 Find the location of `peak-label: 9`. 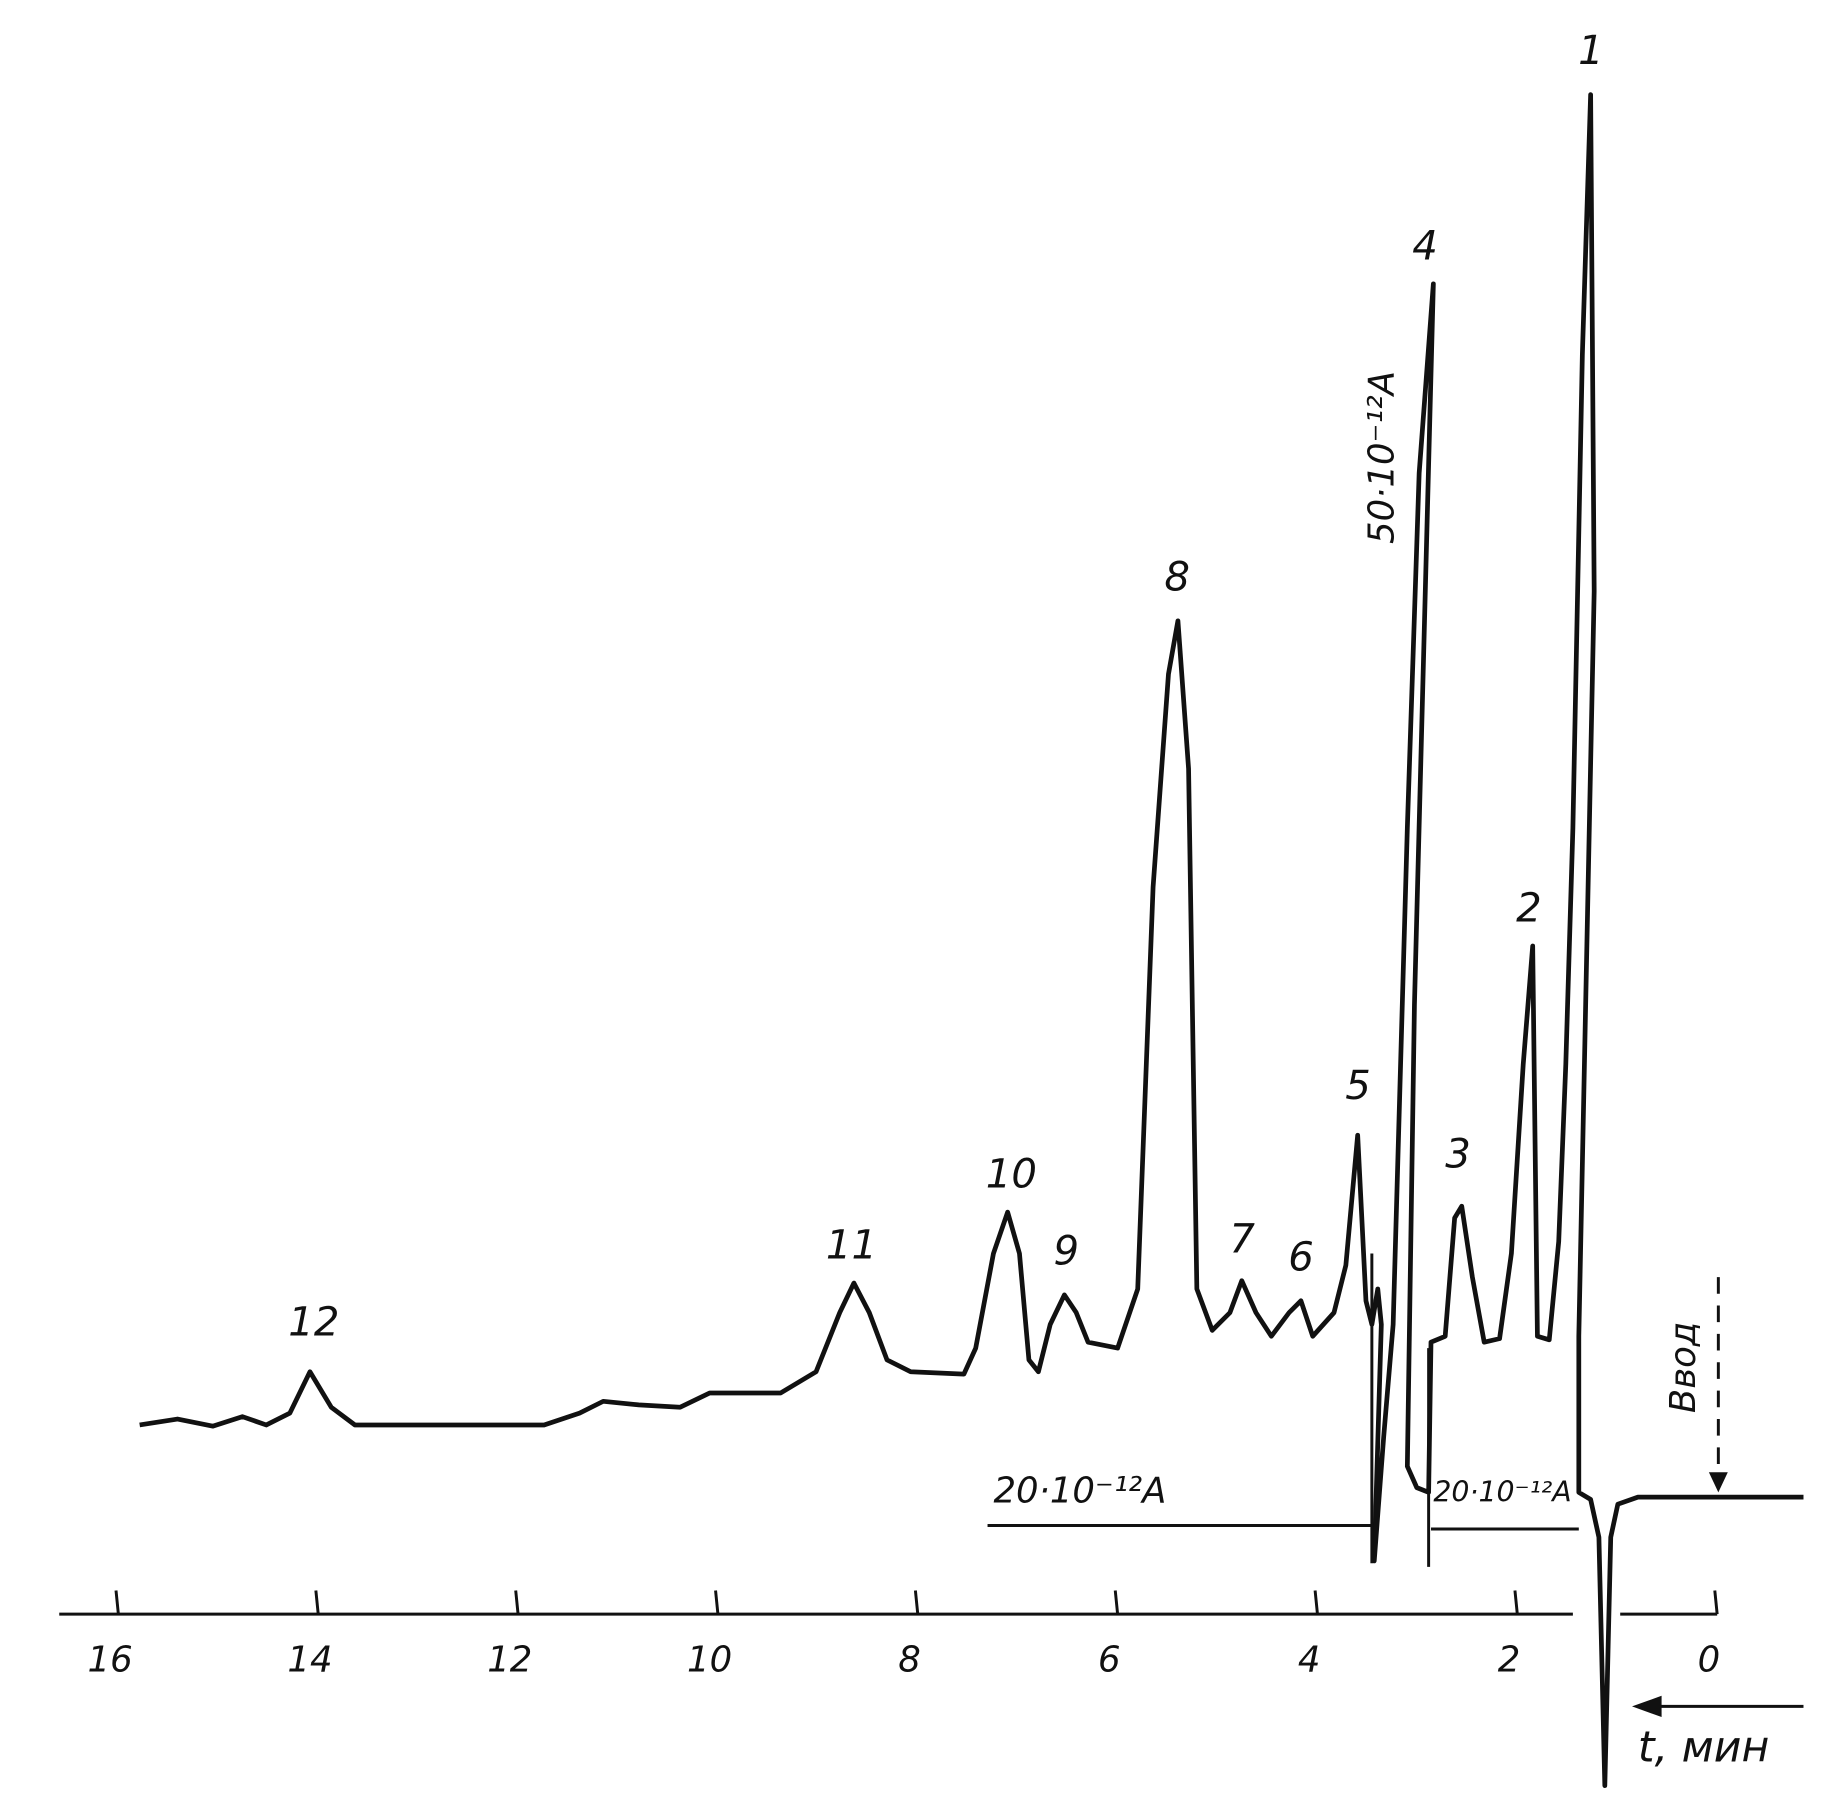

peak-label: 9 is located at coordinates (1067, 1251).